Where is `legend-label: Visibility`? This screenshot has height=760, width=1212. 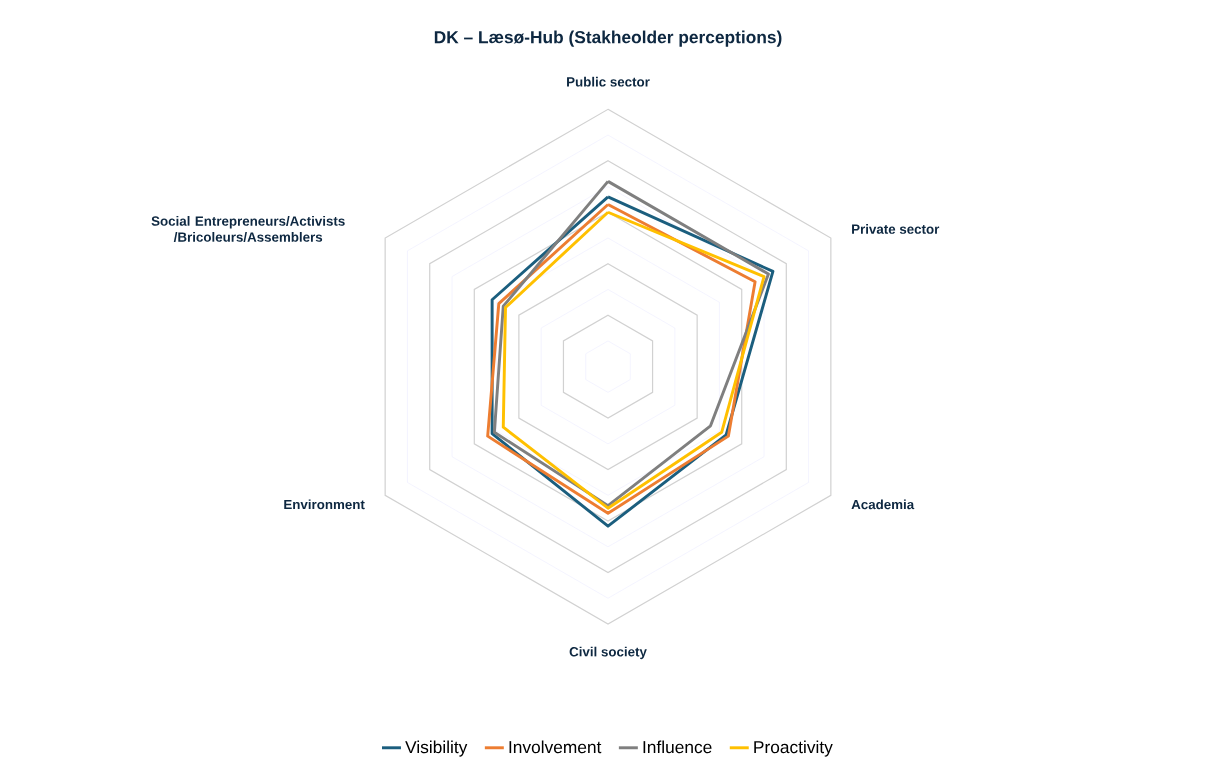 legend-label: Visibility is located at coordinates (436, 748).